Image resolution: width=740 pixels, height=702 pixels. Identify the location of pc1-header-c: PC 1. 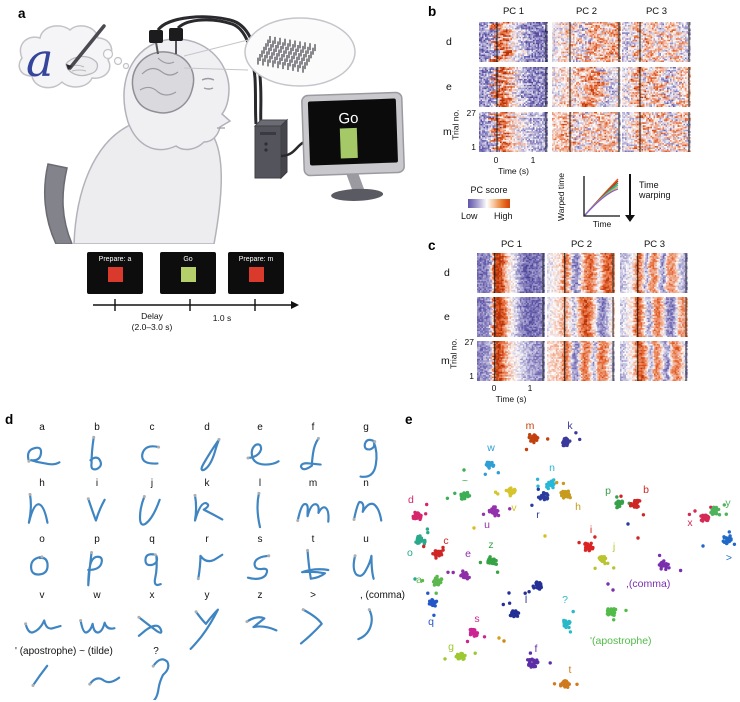
(511, 244).